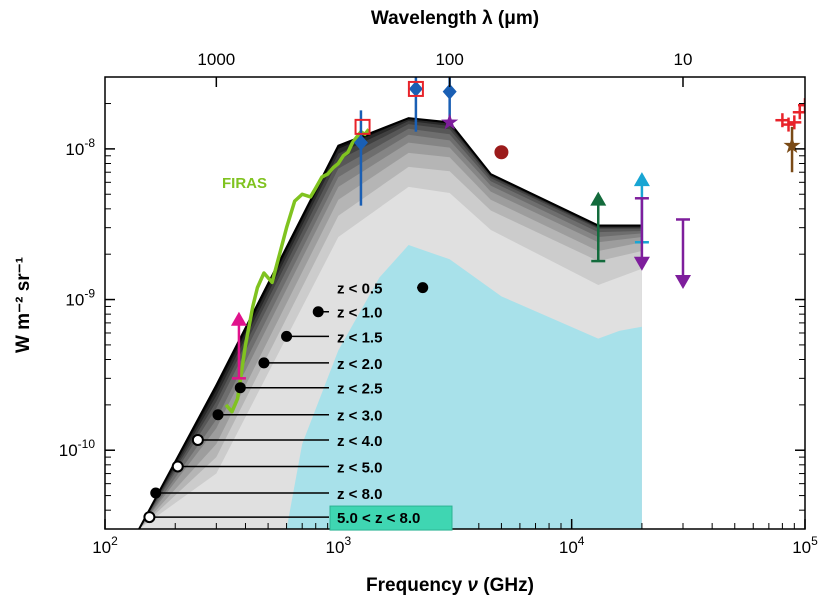 This screenshot has width=830, height=609. Describe the element at coordinates (347, 541) in the screenshot. I see `x-tick-label-exp-1: 3` at that location.